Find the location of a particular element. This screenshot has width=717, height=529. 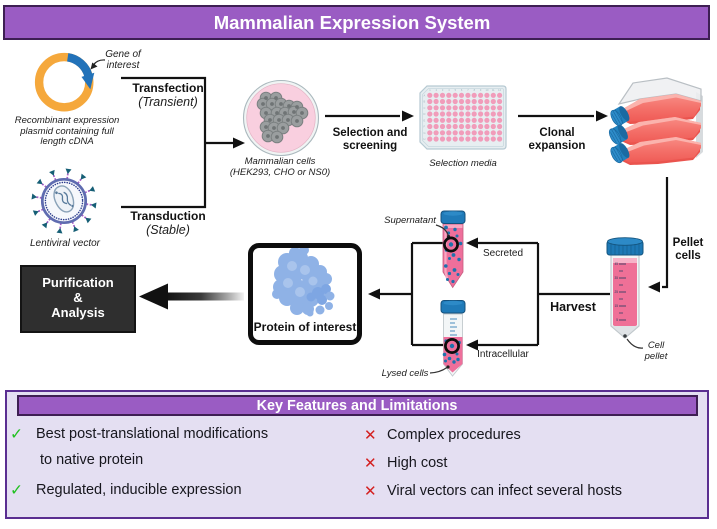

svg-text: H is located at coordinates (425, 139).